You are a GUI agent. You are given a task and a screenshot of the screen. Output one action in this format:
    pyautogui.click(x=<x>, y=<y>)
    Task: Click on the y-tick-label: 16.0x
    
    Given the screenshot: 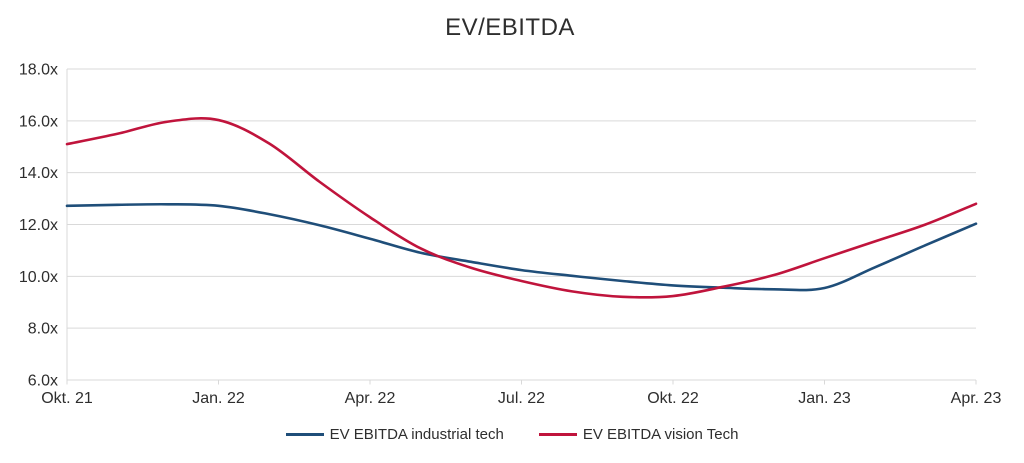 What is the action you would take?
    pyautogui.click(x=38, y=121)
    